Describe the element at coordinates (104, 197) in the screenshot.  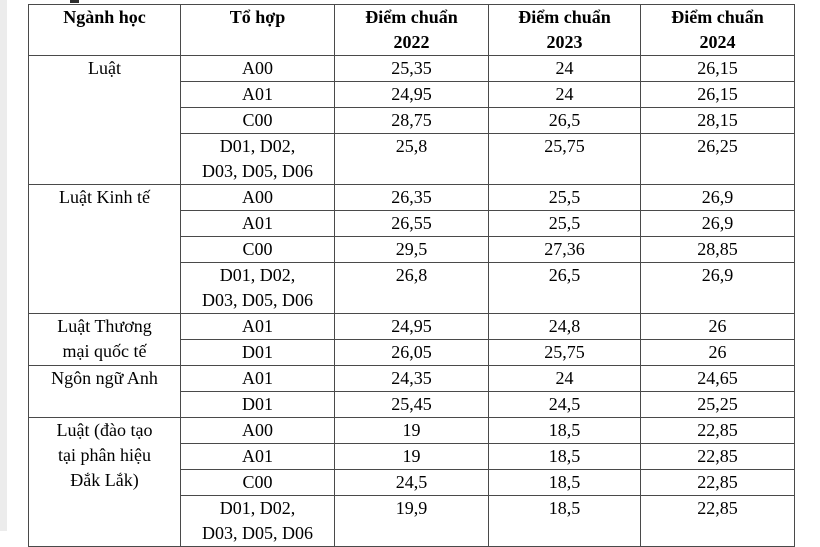
I see `major-label: Luật Kinh tế` at that location.